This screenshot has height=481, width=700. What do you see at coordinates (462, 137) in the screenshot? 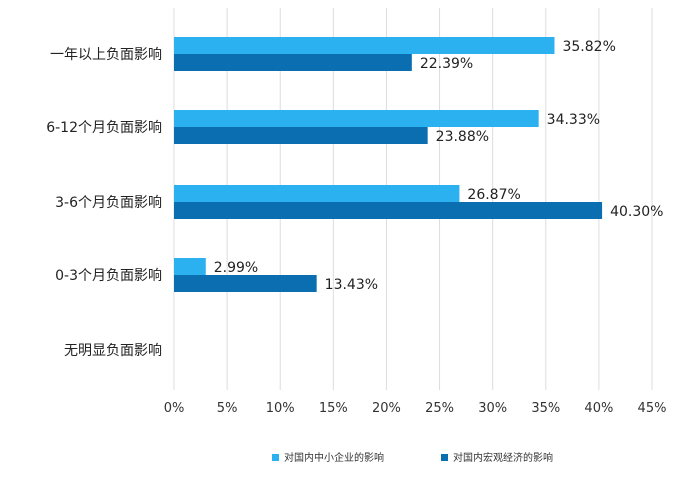
I see `data-label: 23.88%` at bounding box center [462, 137].